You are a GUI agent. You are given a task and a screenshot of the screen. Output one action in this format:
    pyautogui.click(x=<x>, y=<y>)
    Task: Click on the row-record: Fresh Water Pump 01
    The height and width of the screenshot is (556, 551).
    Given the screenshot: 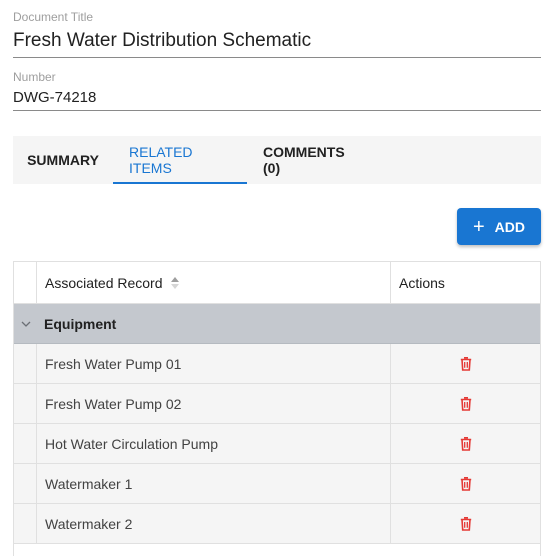 What is the action you would take?
    pyautogui.click(x=214, y=363)
    